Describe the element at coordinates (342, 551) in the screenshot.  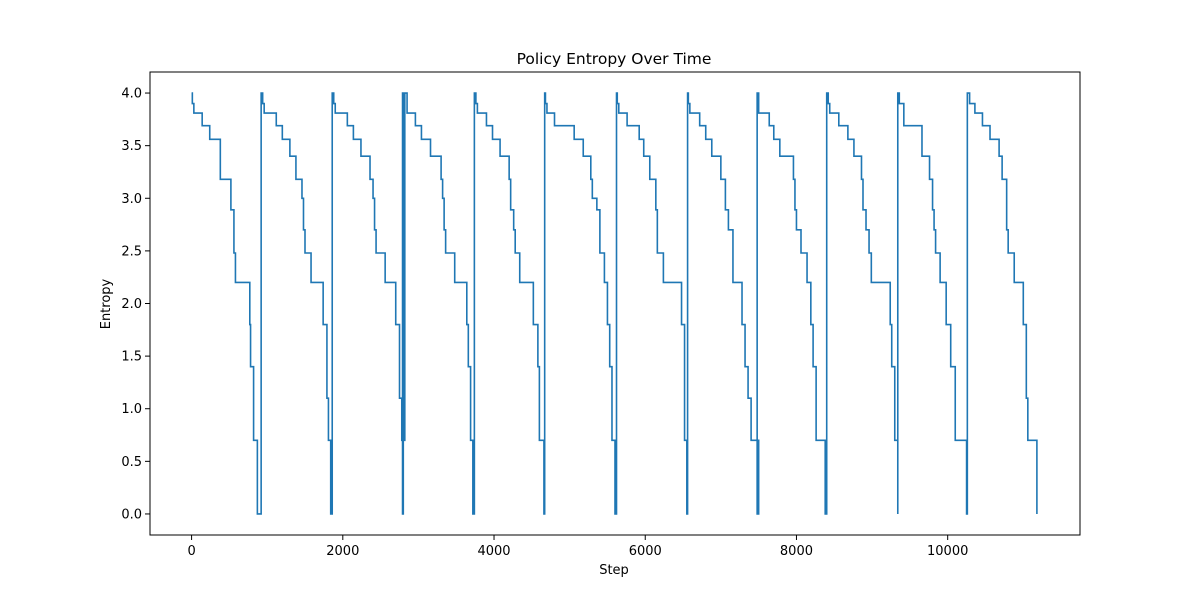
I see `x-tick-label: 2000` at that location.